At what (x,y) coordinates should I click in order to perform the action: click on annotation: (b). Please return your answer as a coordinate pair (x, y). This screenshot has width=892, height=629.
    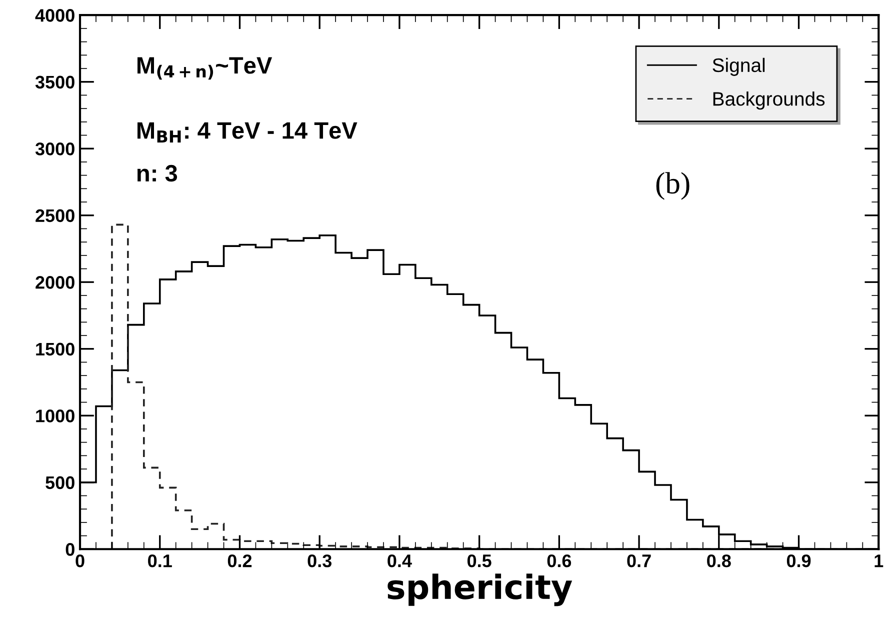
    Looking at the image, I should click on (673, 186).